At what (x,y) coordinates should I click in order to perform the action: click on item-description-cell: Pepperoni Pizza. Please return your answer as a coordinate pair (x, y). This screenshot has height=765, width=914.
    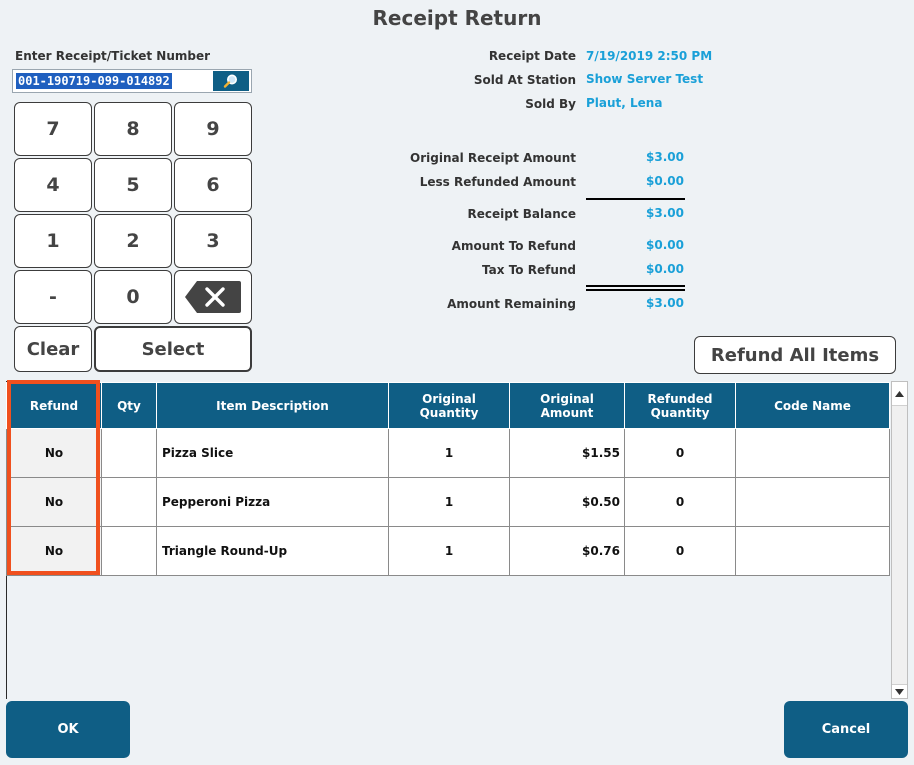
    Looking at the image, I should click on (272, 502).